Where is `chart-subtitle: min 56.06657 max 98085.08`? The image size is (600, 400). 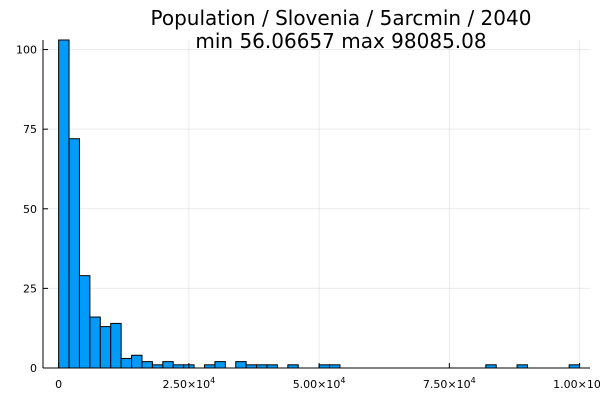
chart-subtitle: min 56.06657 max 98085.08 is located at coordinates (340, 41).